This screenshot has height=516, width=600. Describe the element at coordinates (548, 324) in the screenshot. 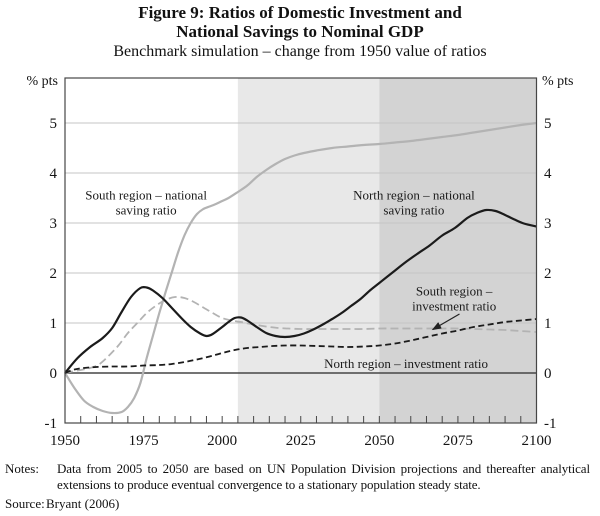

I see `y-tick-label-right: 1` at that location.